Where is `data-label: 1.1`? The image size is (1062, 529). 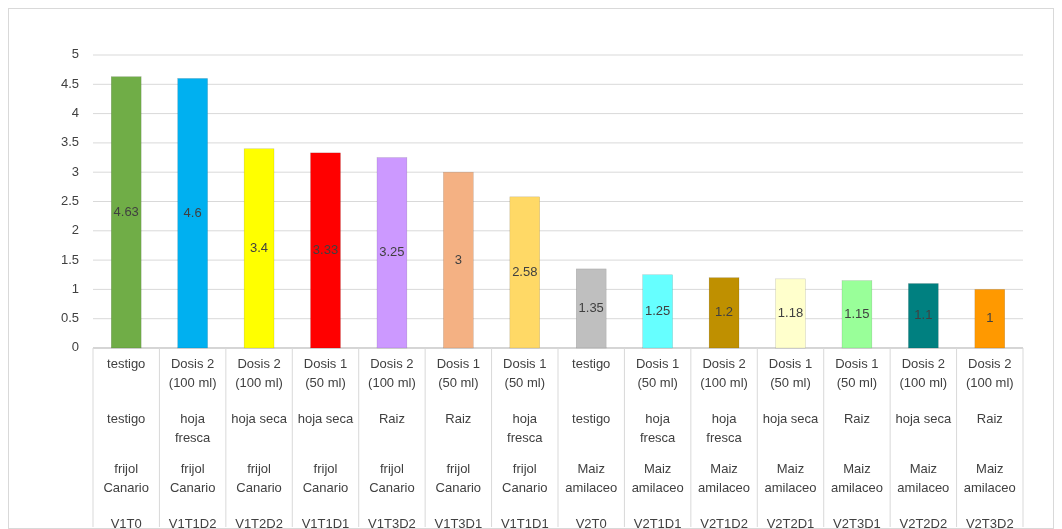 data-label: 1.1 is located at coordinates (923, 315).